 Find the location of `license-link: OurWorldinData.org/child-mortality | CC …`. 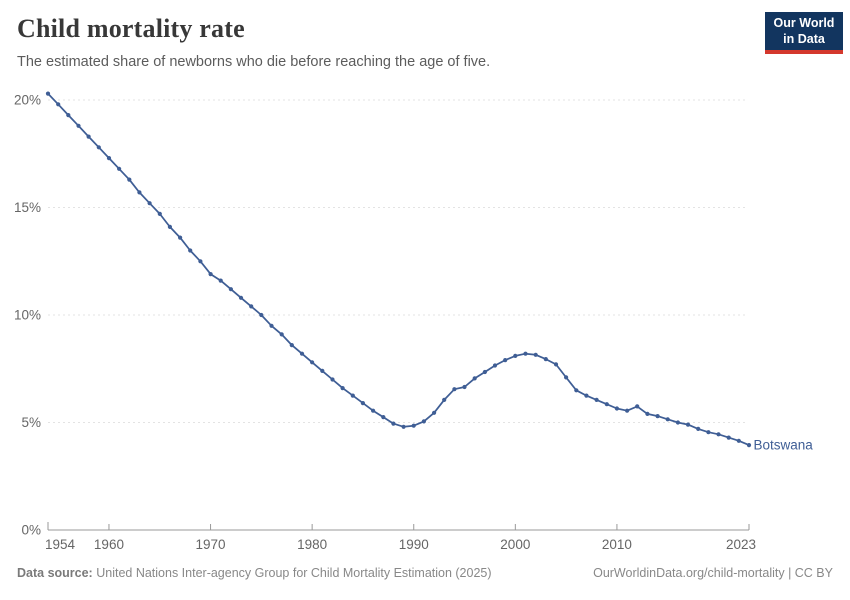

license-link: OurWorldinData.org/child-mortality | CC … is located at coordinates (713, 573).